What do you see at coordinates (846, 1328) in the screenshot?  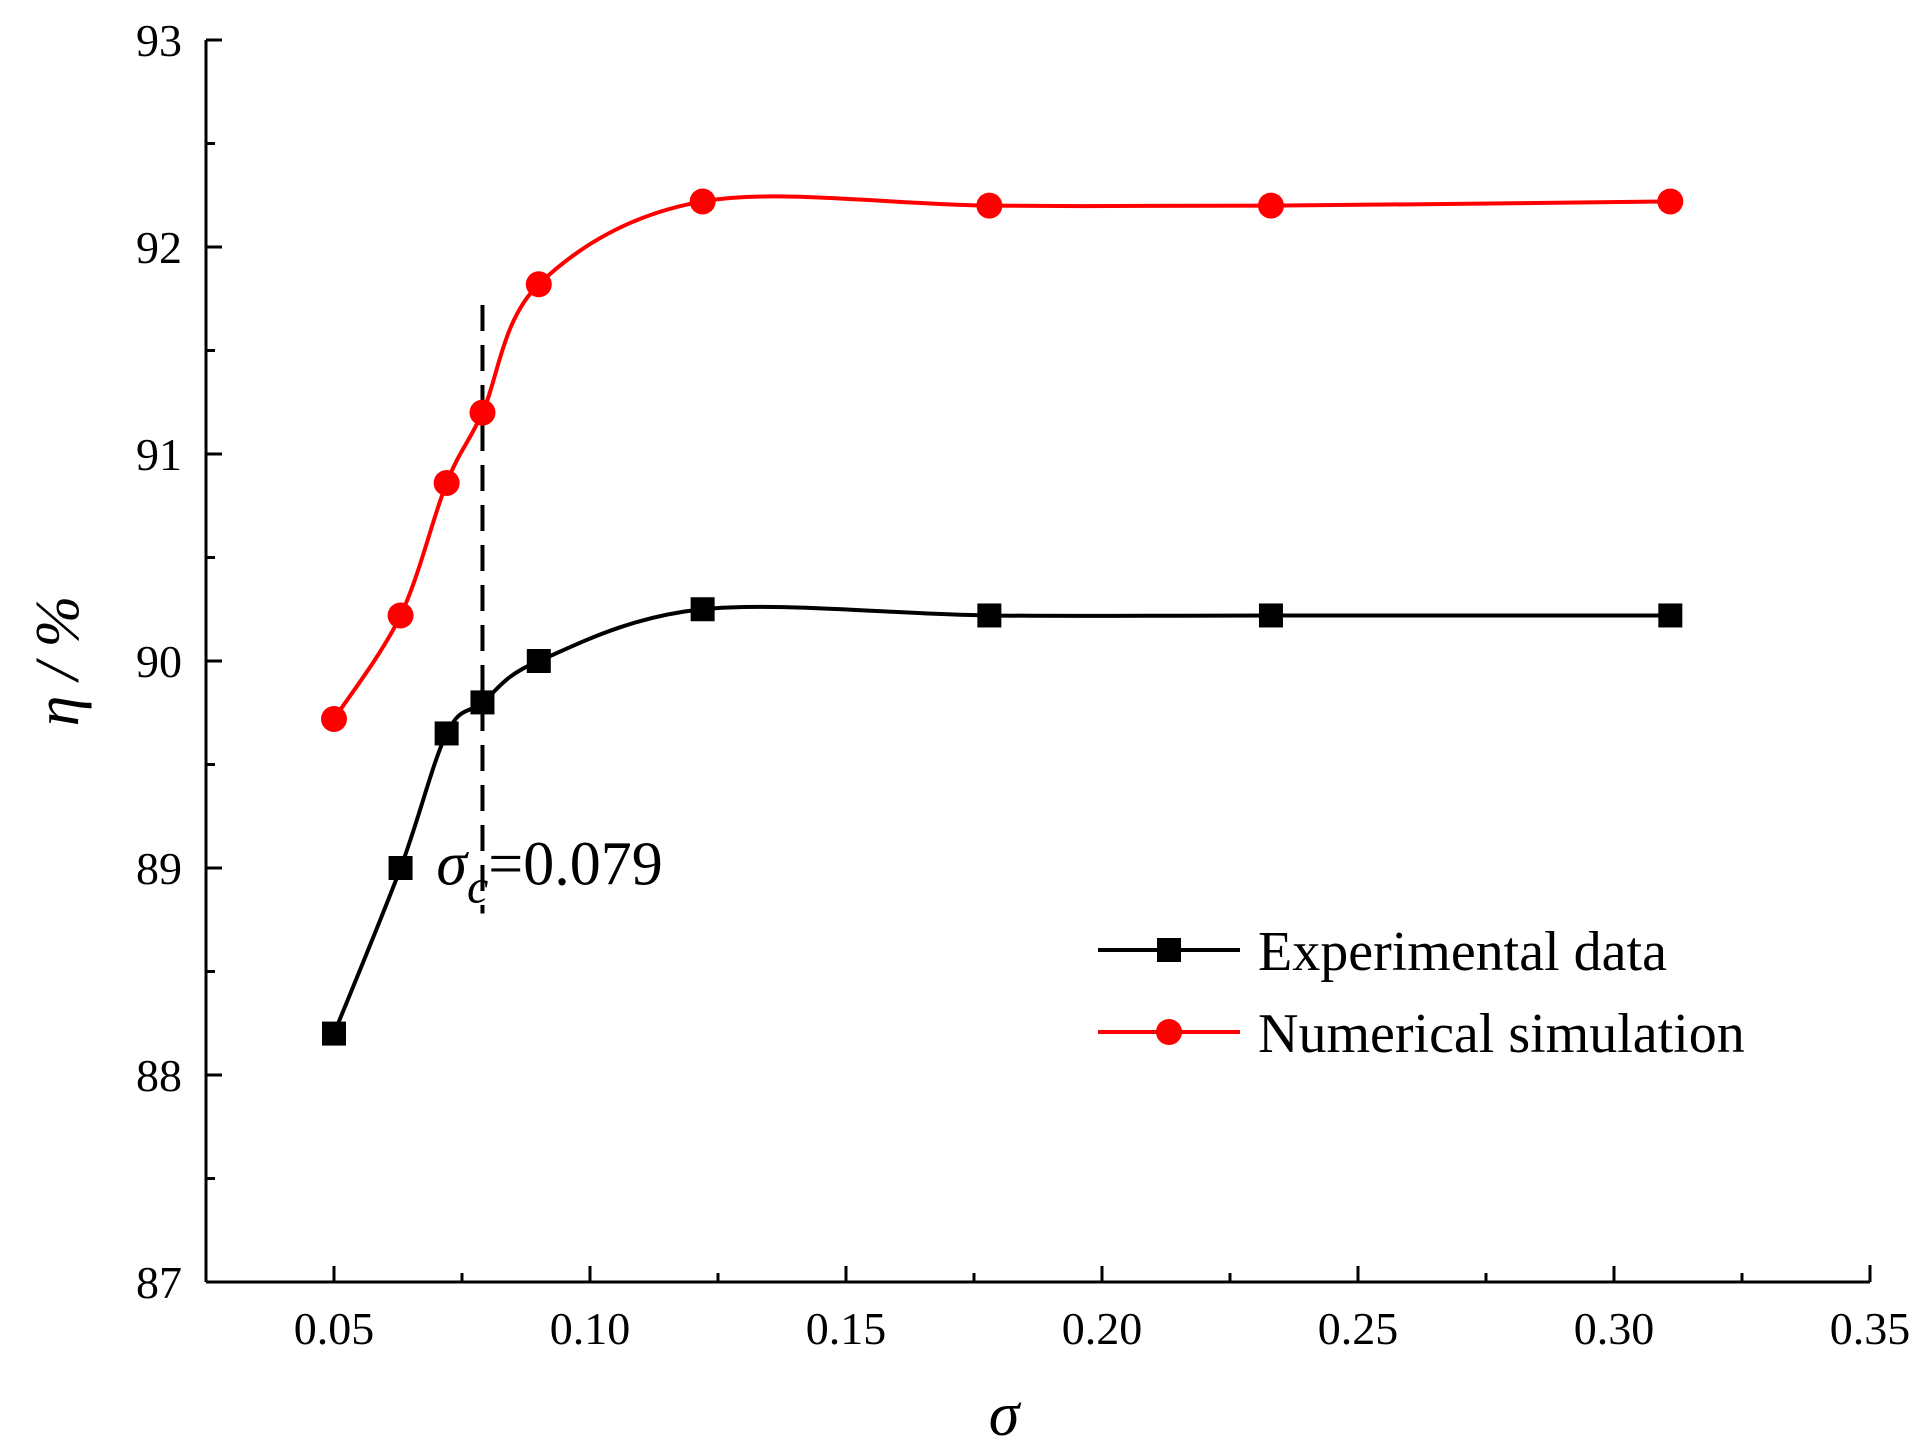 I see `x-tick-label: 0.15` at bounding box center [846, 1328].